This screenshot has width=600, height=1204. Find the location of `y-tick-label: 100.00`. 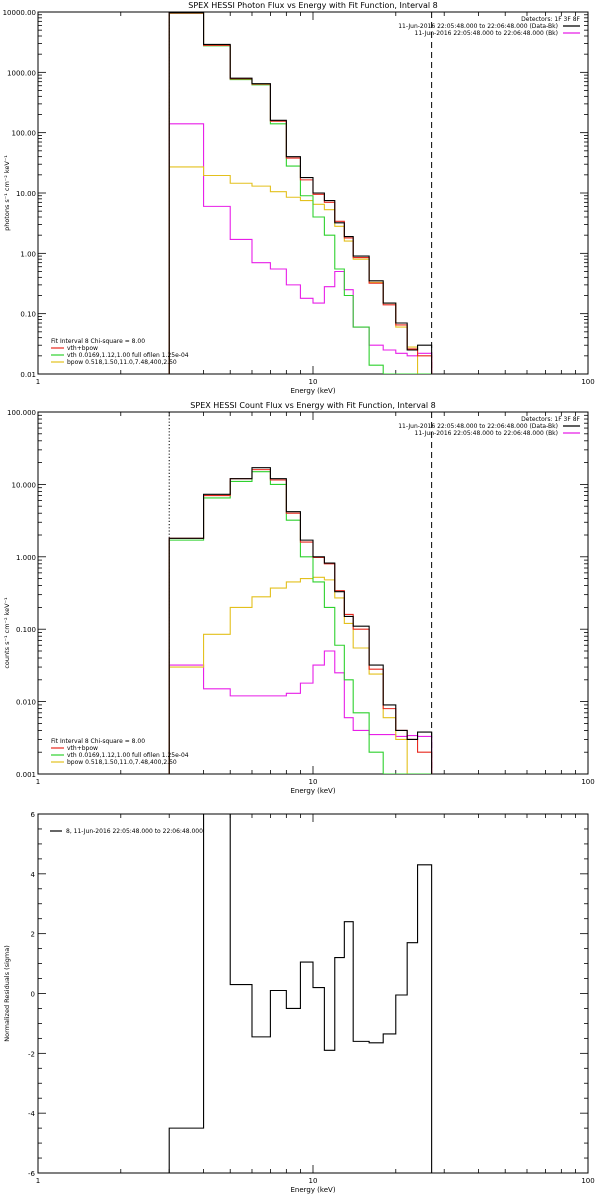

y-tick-label: 100.00 is located at coordinates (24, 134).